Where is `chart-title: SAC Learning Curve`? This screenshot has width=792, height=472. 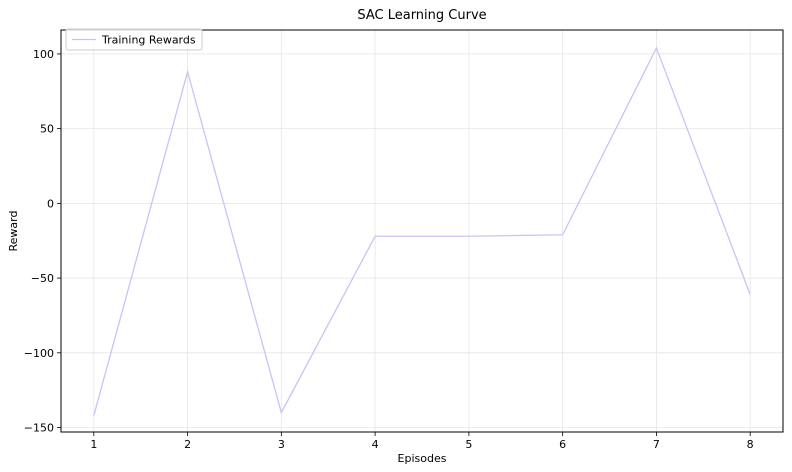 chart-title: SAC Learning Curve is located at coordinates (421, 15).